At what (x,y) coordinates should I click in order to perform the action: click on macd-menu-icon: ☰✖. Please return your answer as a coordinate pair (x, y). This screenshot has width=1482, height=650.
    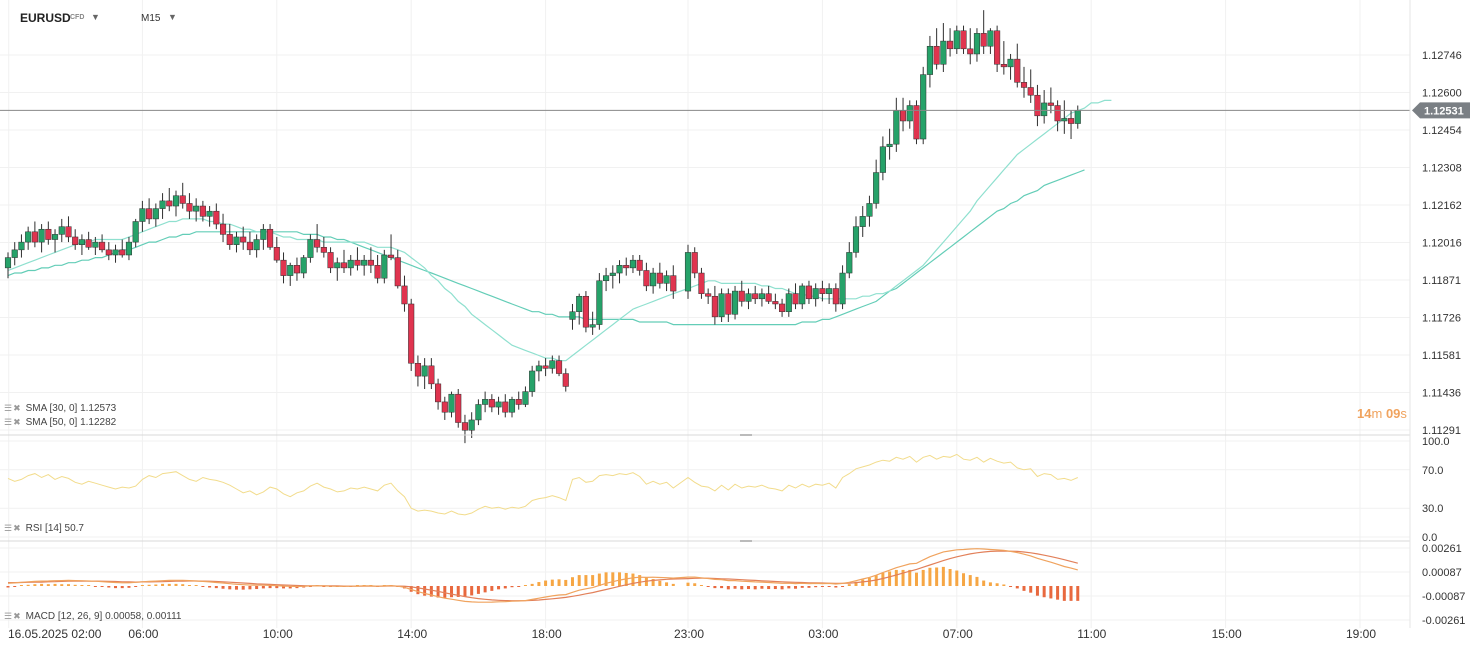
    Looking at the image, I should click on (13, 616).